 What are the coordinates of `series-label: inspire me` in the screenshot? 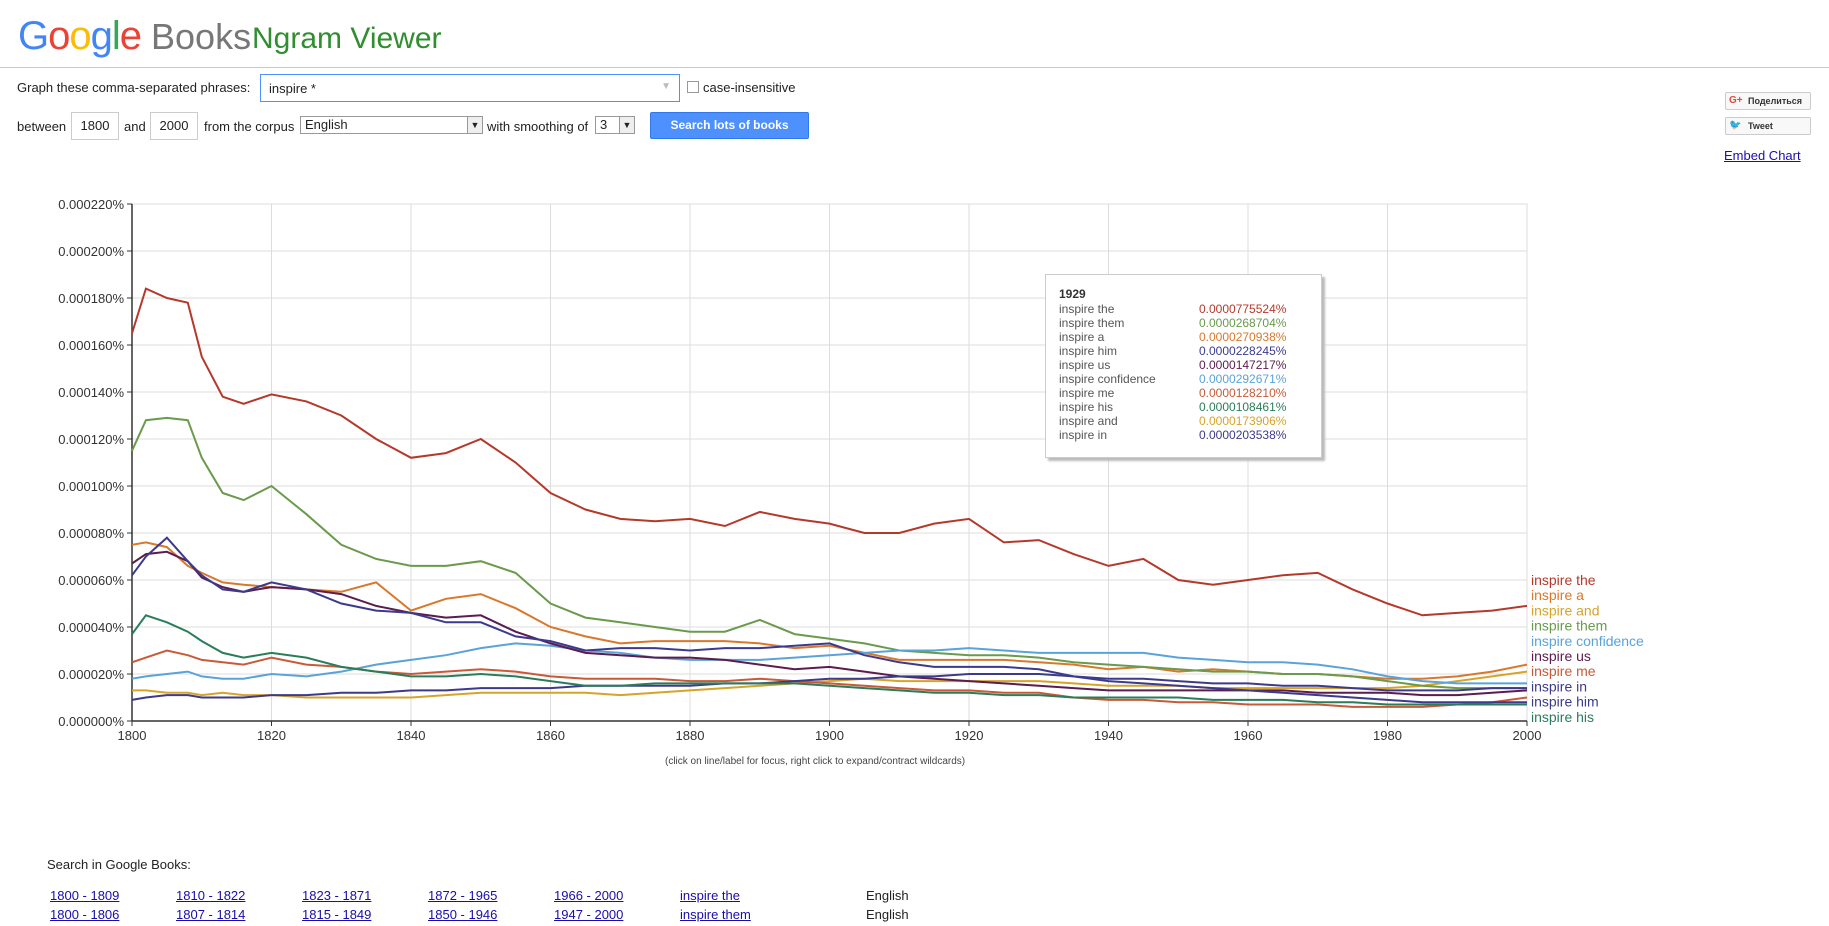 It's located at (1563, 671).